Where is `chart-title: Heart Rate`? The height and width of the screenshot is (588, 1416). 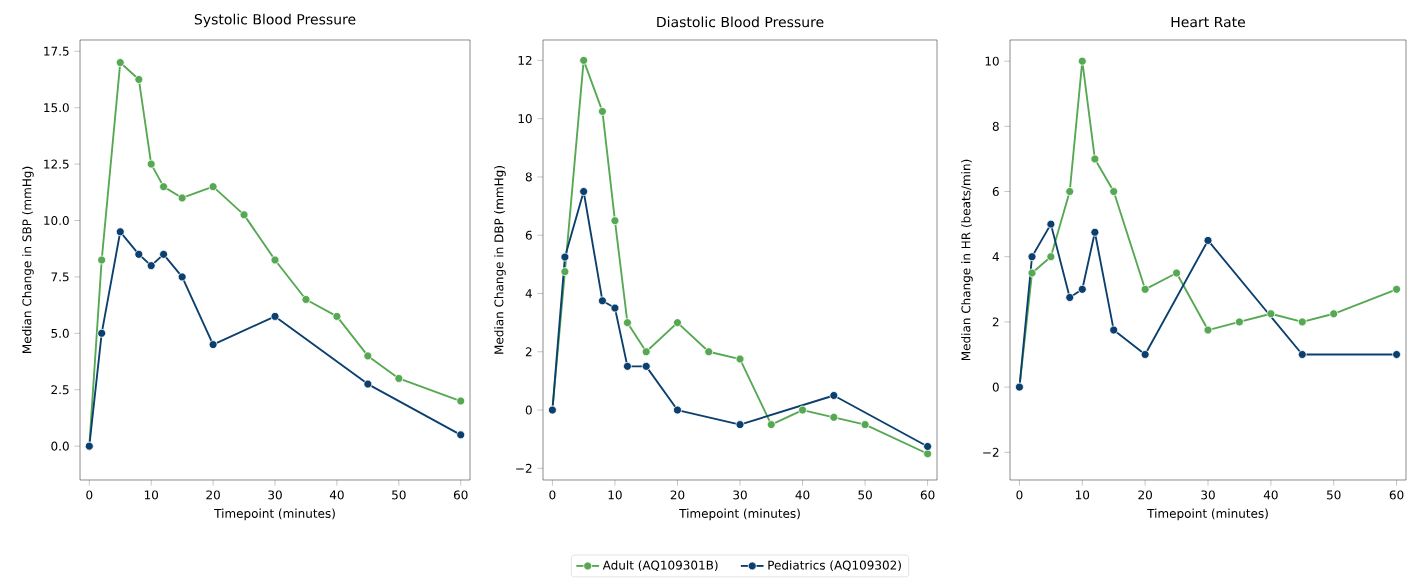 chart-title: Heart Rate is located at coordinates (1208, 22).